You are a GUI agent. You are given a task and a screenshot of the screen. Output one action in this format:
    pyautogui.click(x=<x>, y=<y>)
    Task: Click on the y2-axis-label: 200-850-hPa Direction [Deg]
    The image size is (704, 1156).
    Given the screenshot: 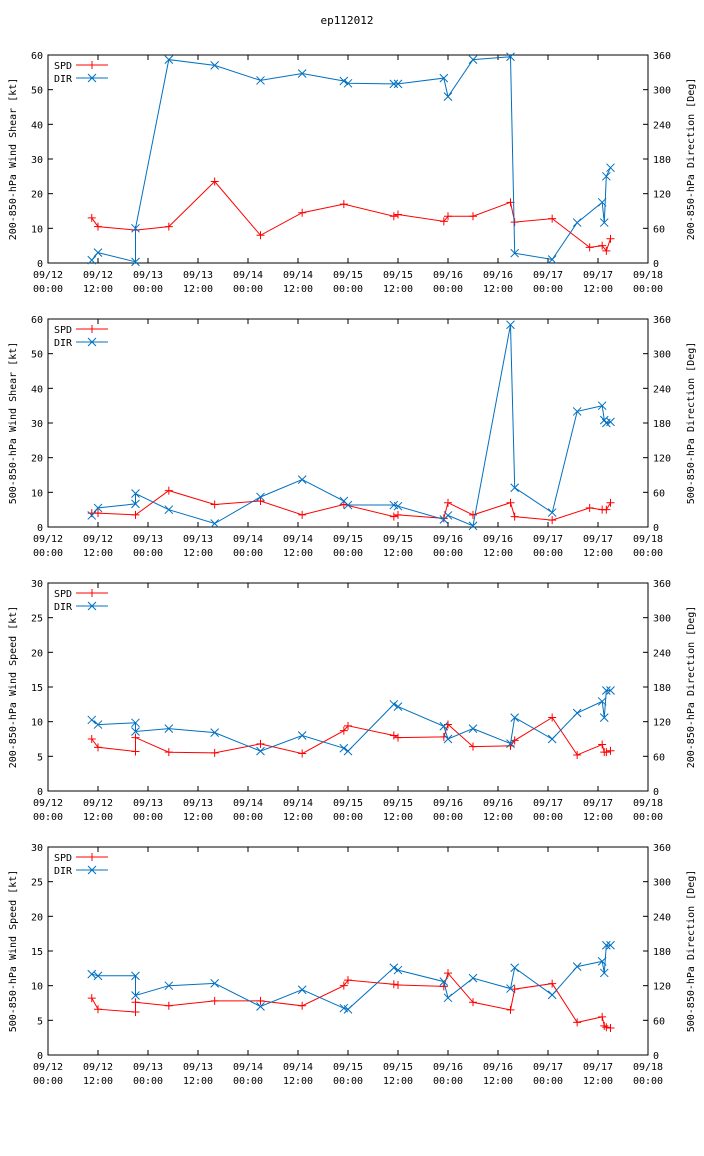 What is the action you would take?
    pyautogui.click(x=691, y=687)
    